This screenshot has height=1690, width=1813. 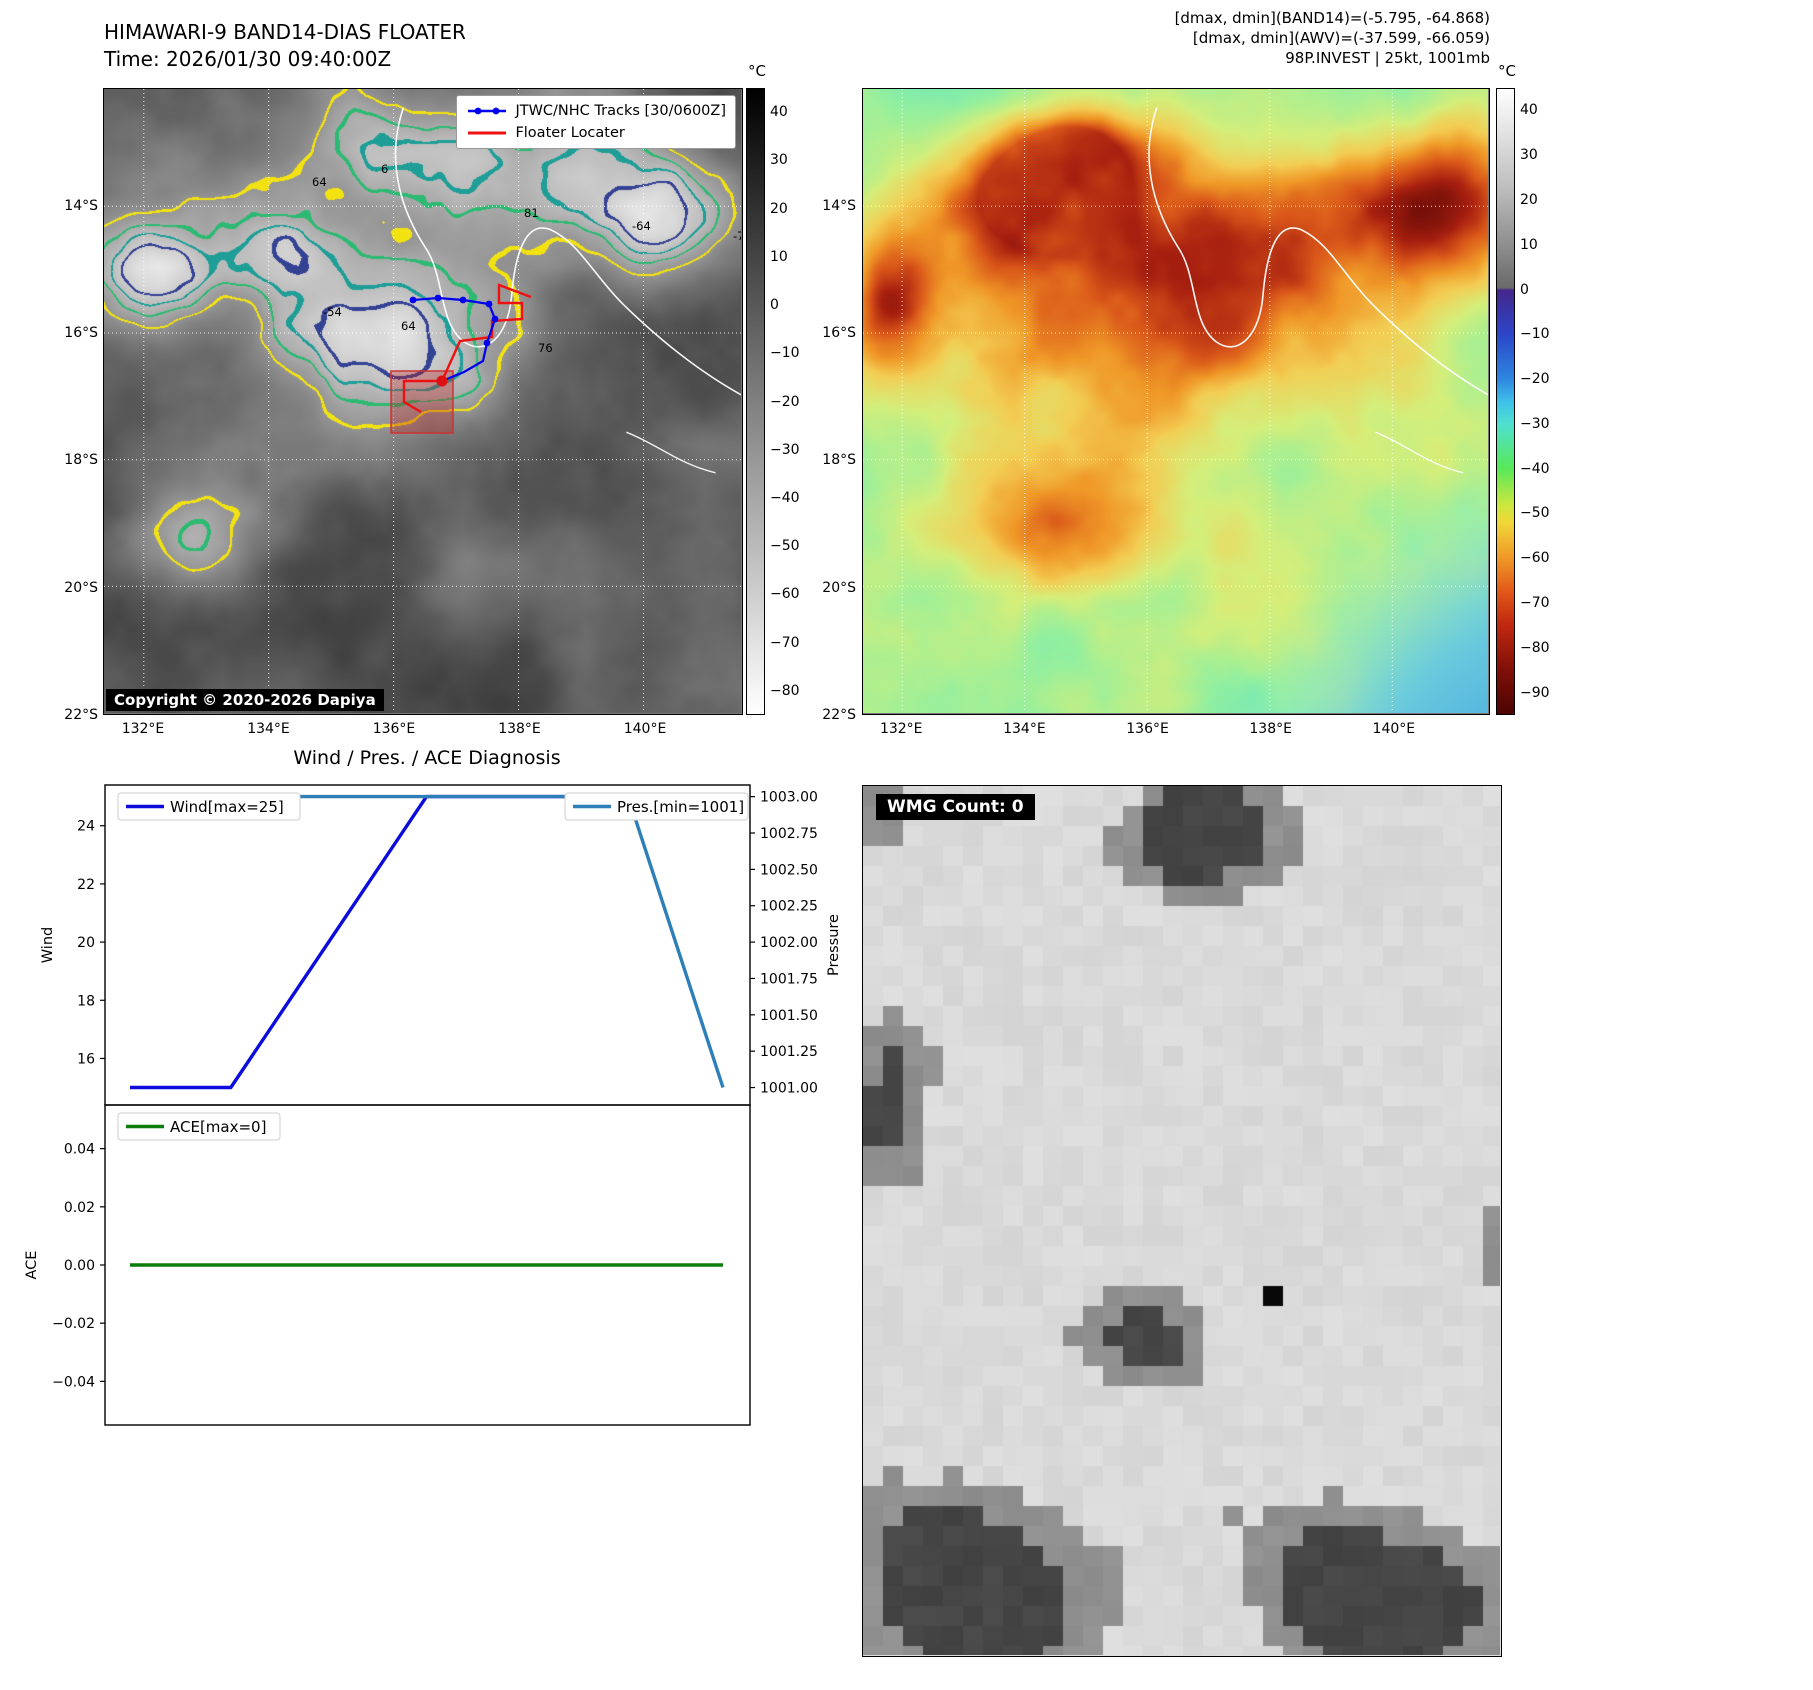 I want to click on band14-lon-tick: 136°E, so click(x=394, y=729).